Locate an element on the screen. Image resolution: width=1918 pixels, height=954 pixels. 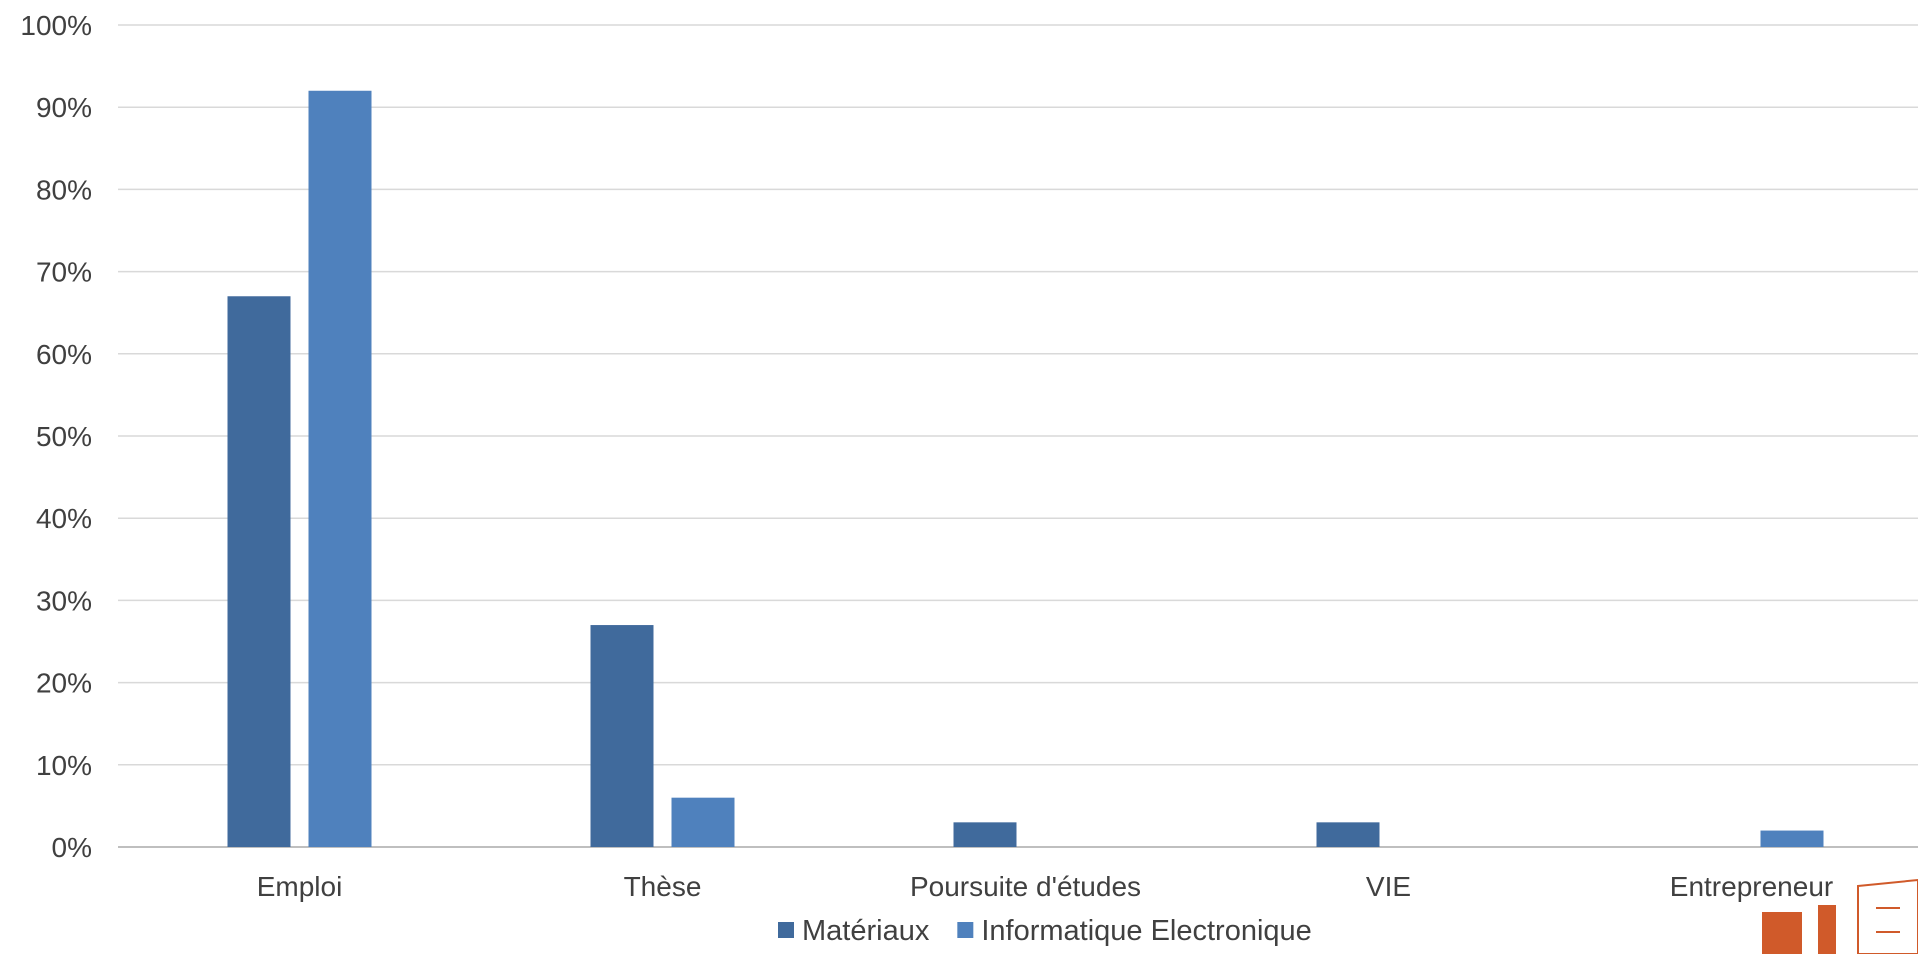
legend: Matériaux Informatique Electronique is located at coordinates (1045, 931).